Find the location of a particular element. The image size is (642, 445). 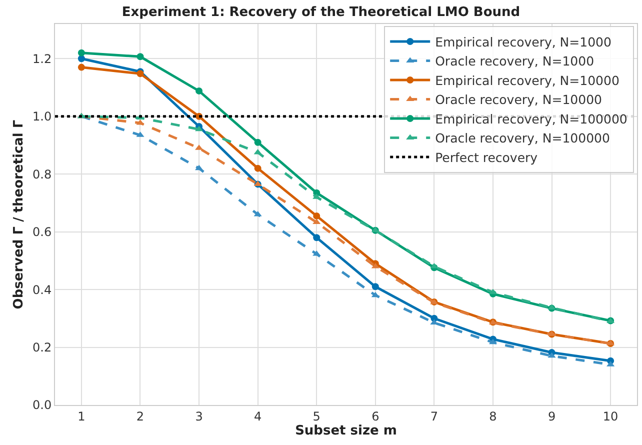

x-tick-label: 4 is located at coordinates (258, 416).